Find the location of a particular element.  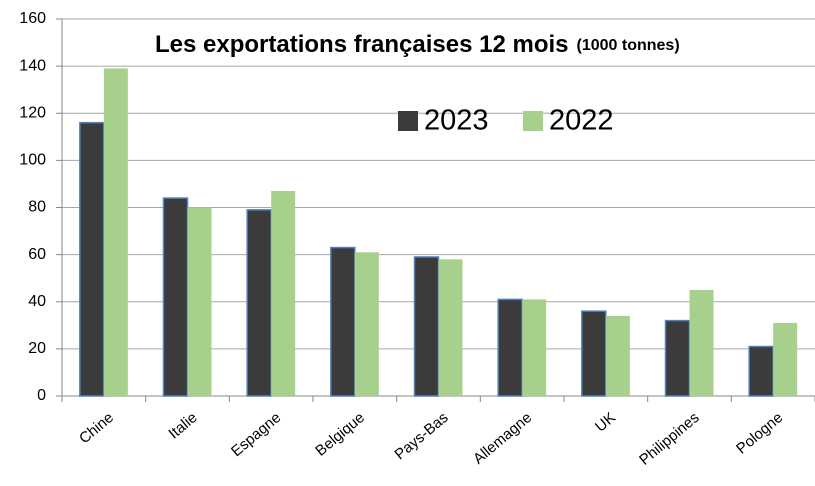

x-tick-label: Pays-Bas is located at coordinates (422, 436).